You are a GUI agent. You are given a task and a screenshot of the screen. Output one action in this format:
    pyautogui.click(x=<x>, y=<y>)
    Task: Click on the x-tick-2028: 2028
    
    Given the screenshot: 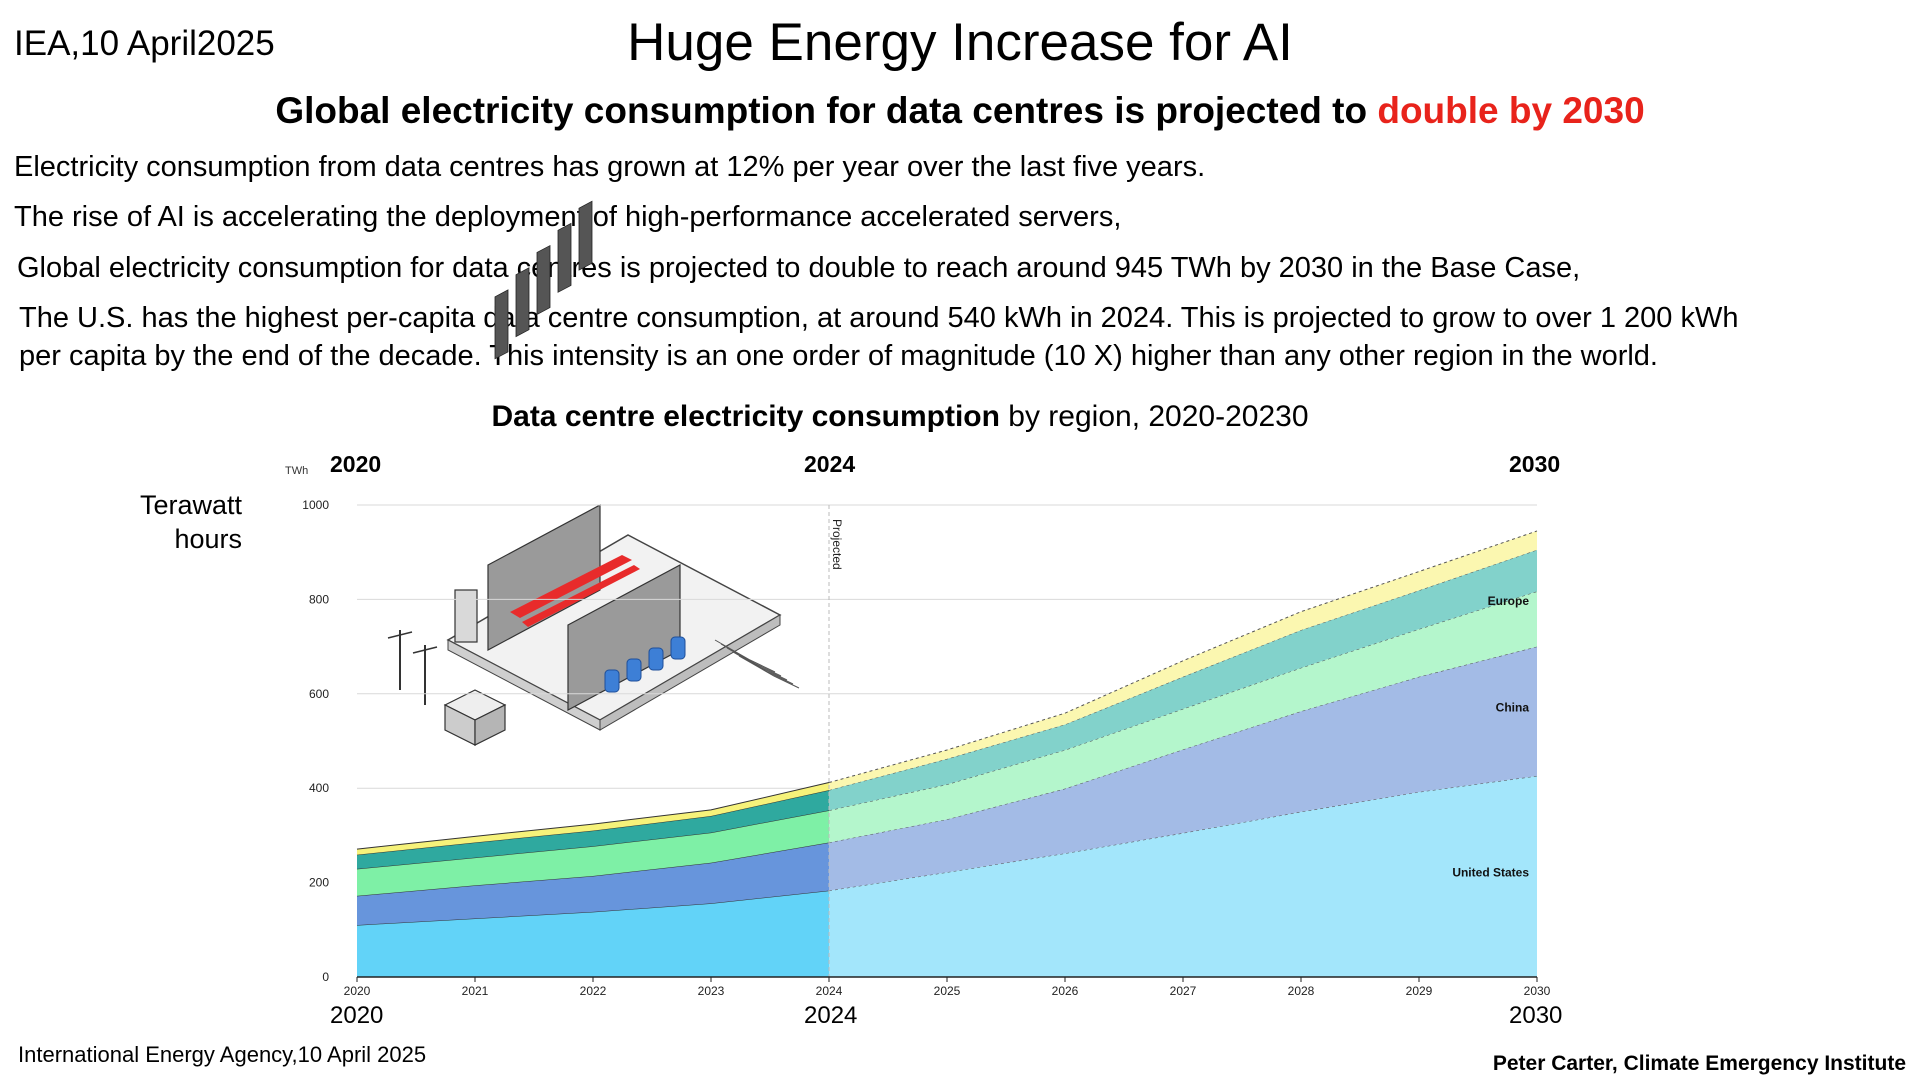 What is the action you would take?
    pyautogui.click(x=1301, y=991)
    